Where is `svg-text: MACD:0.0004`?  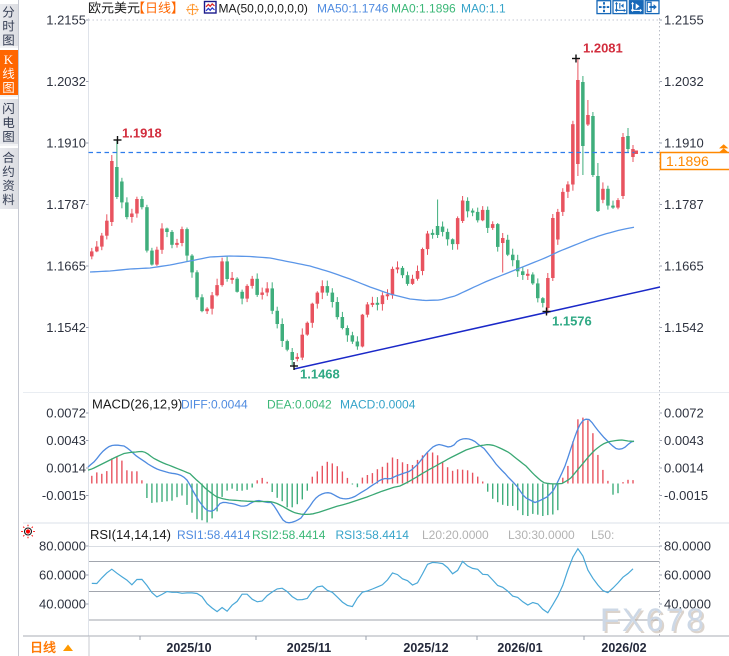 svg-text: MACD:0.0004 is located at coordinates (378, 405).